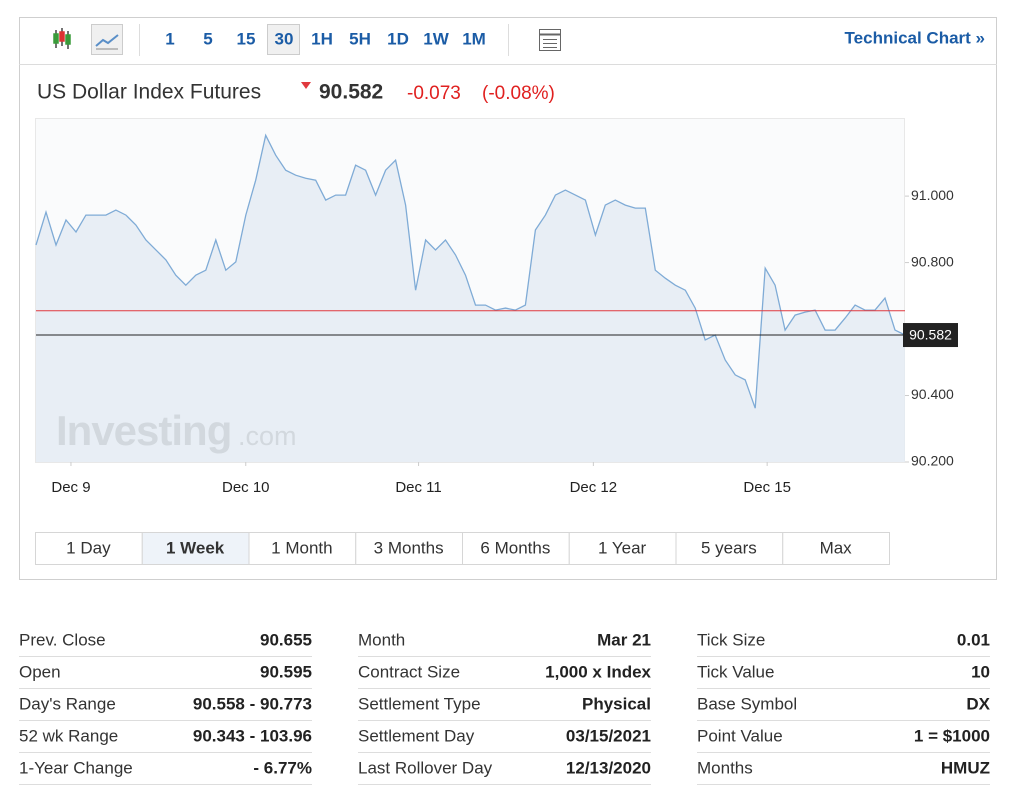 This screenshot has width=1012, height=807. I want to click on stat-label: Last Rollover Day, so click(425, 767).